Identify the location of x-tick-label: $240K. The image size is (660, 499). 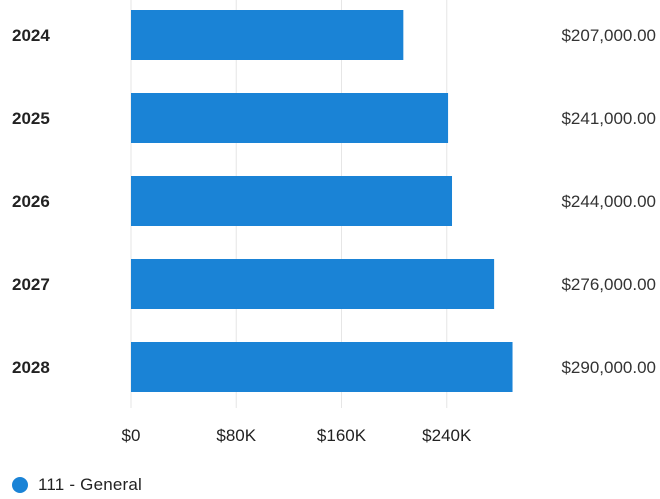
(447, 435).